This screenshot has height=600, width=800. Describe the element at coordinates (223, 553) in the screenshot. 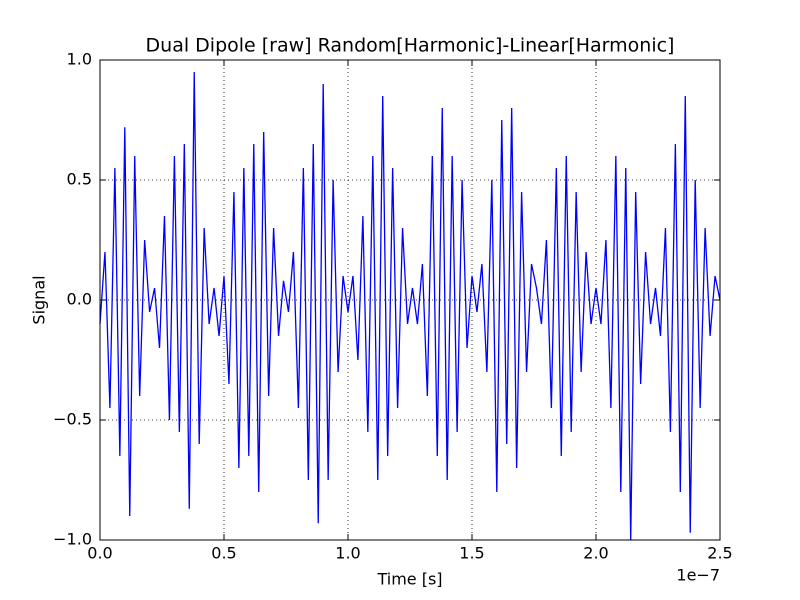

I see `x-tick-label: 0.5` at that location.